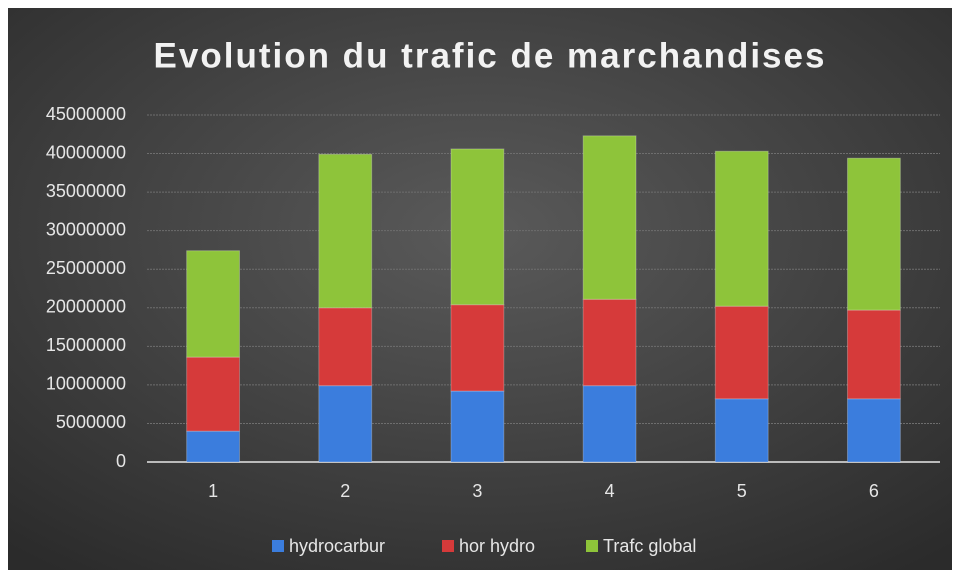  What do you see at coordinates (742, 491) in the screenshot?
I see `x-tick-label: 5` at bounding box center [742, 491].